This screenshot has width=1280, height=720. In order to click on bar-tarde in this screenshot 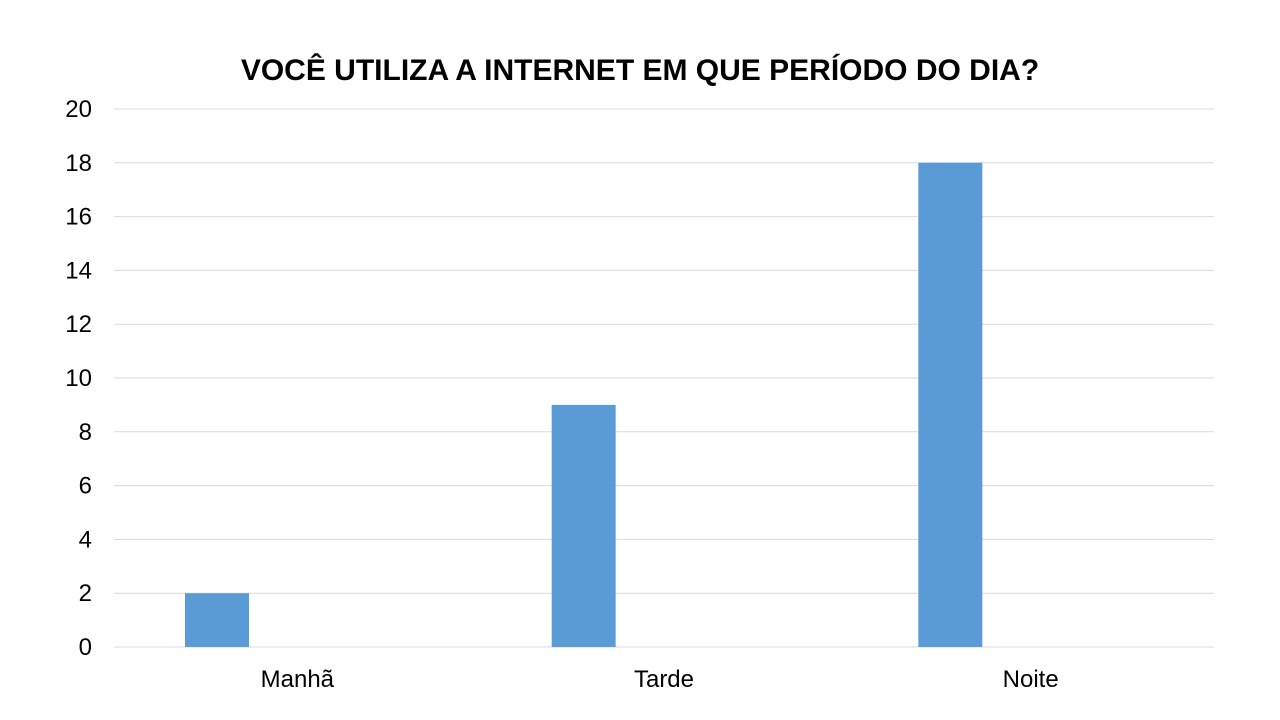, I will do `click(583, 525)`.